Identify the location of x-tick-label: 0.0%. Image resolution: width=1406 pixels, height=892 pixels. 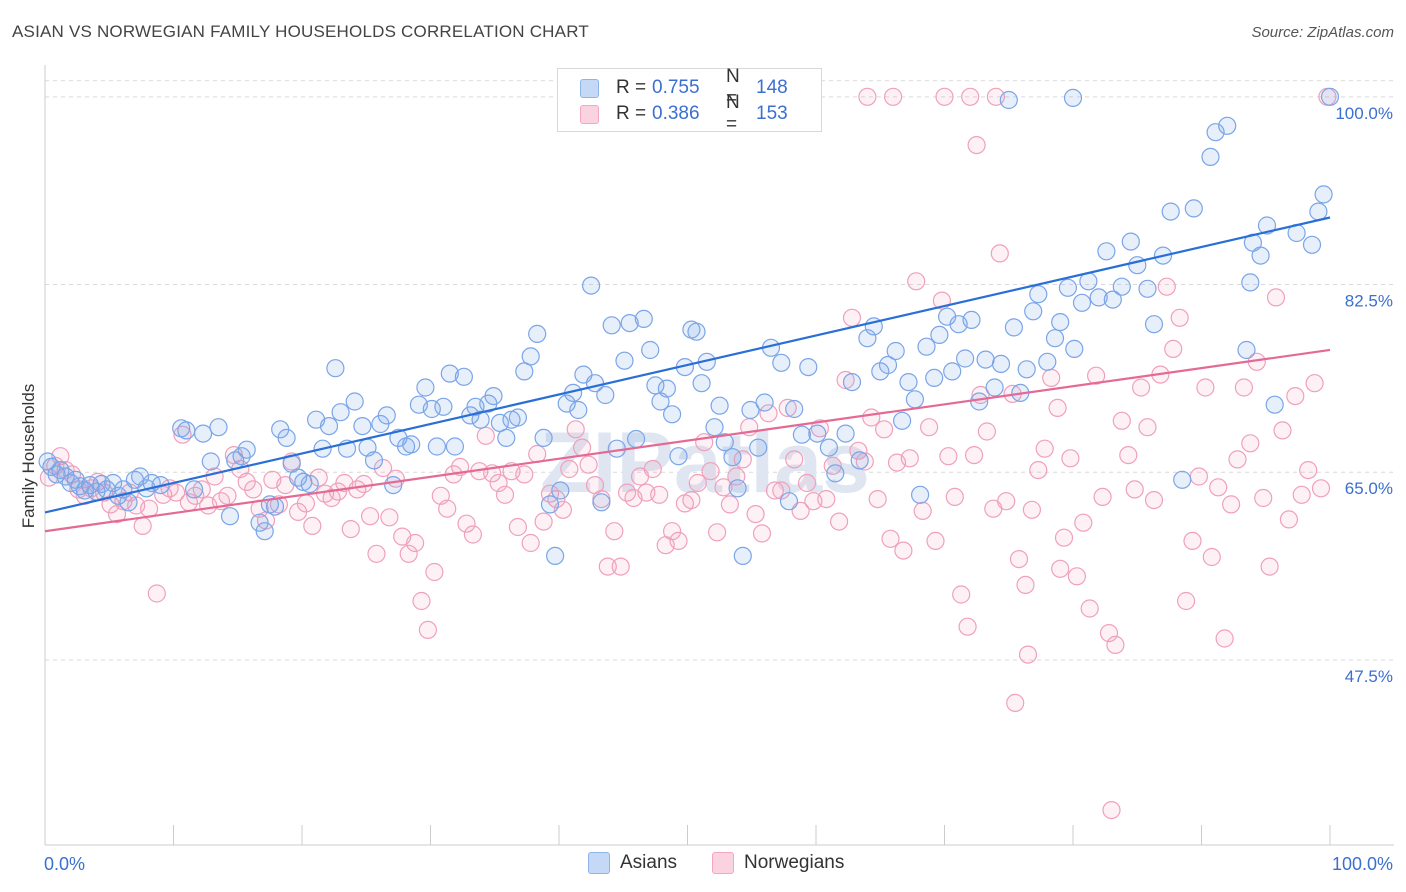
(64, 864).